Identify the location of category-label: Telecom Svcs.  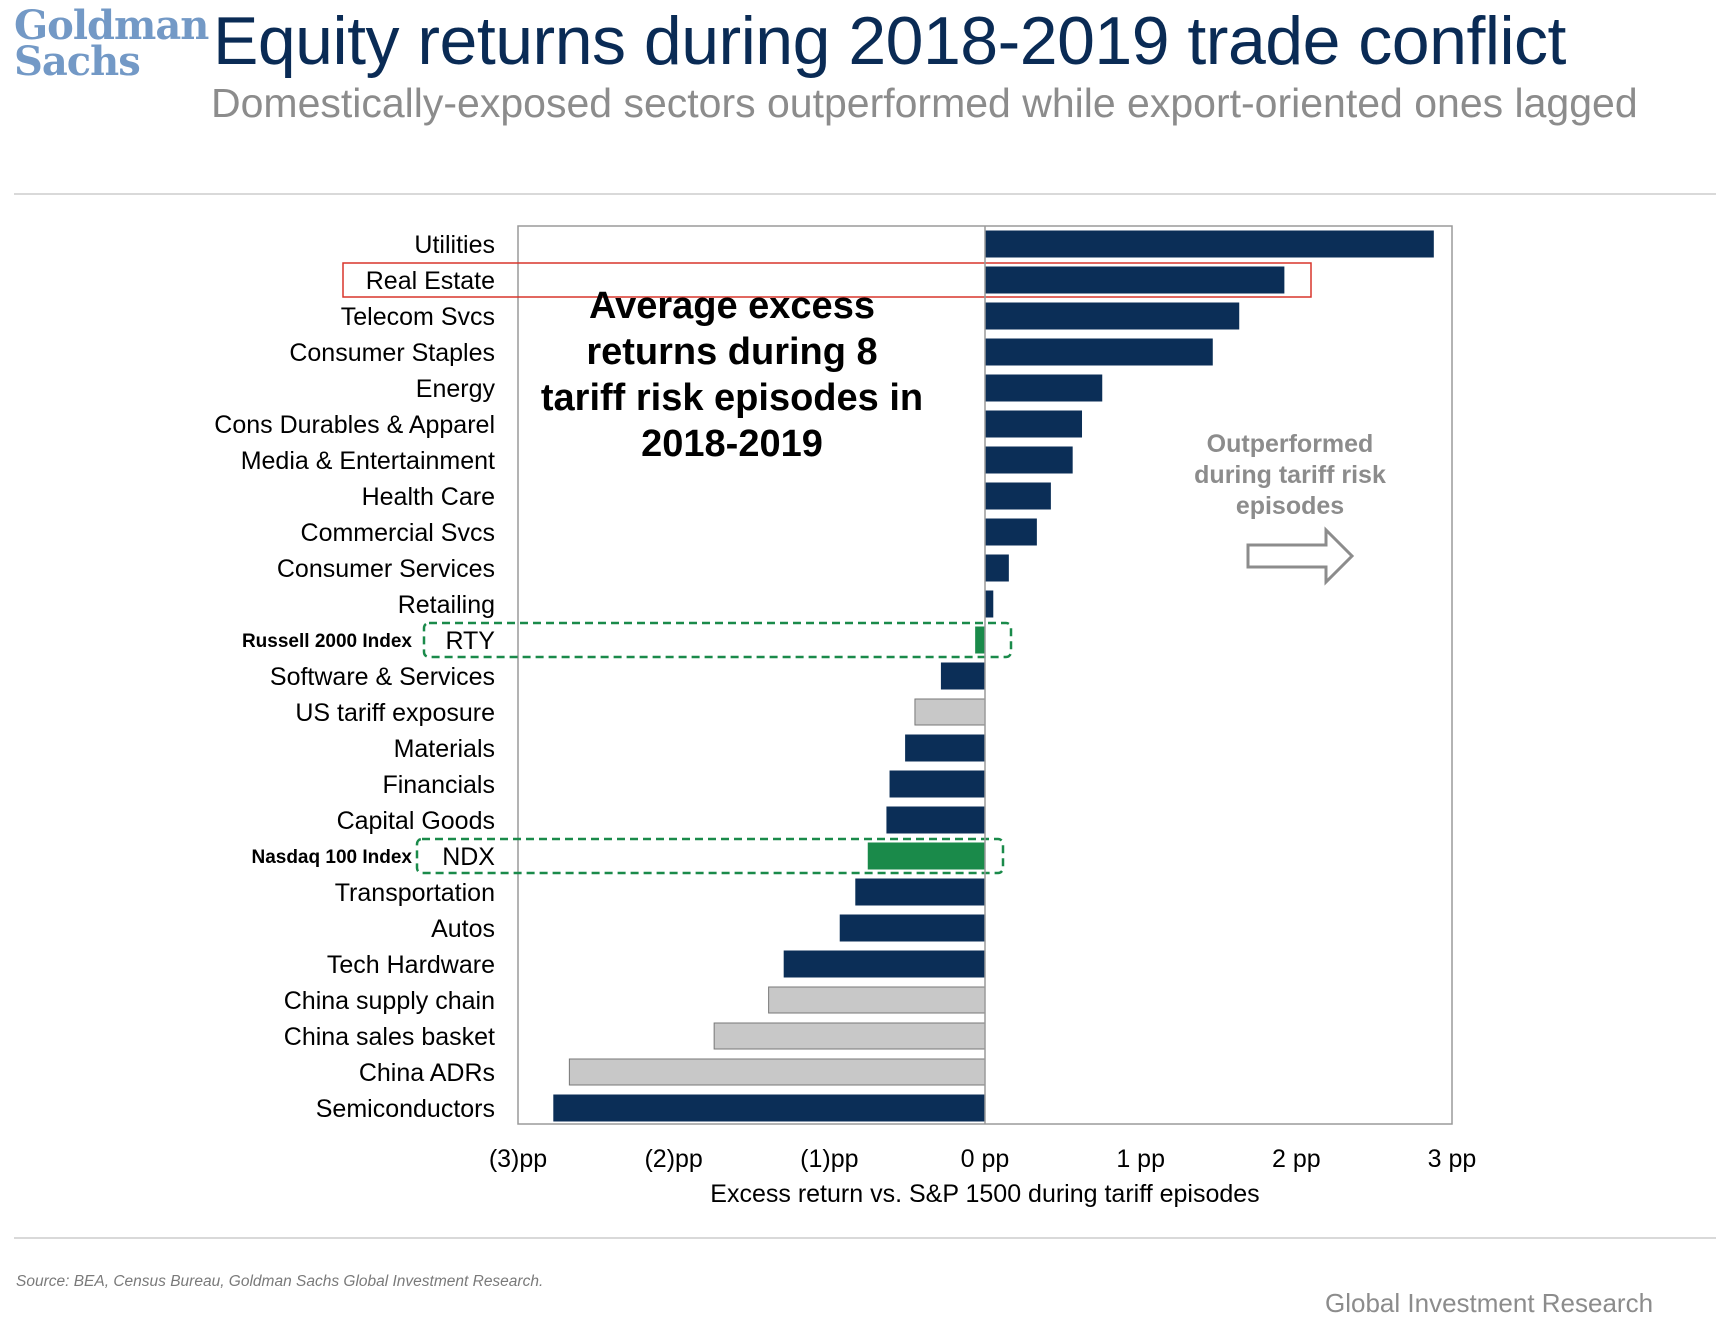
(418, 317).